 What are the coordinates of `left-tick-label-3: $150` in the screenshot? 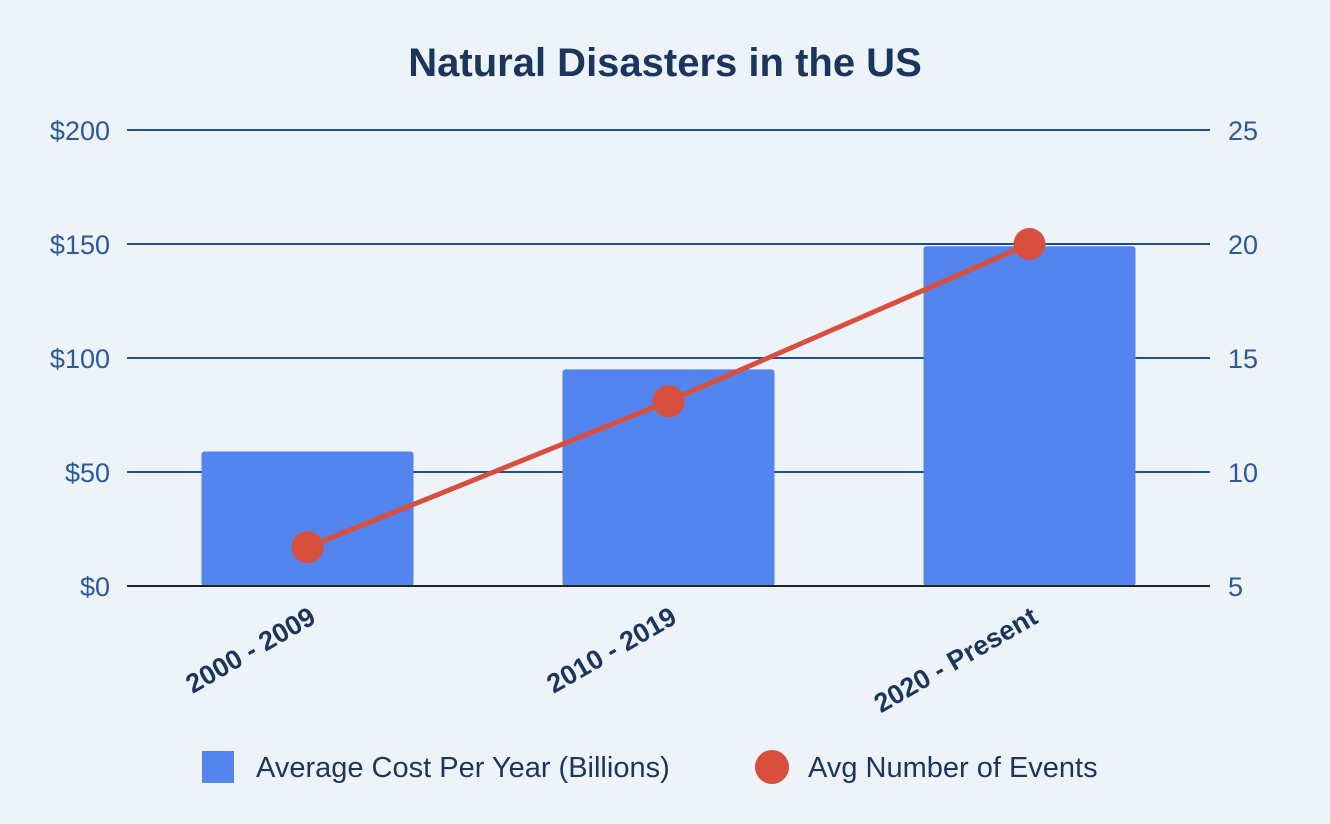 It's located at (80, 245).